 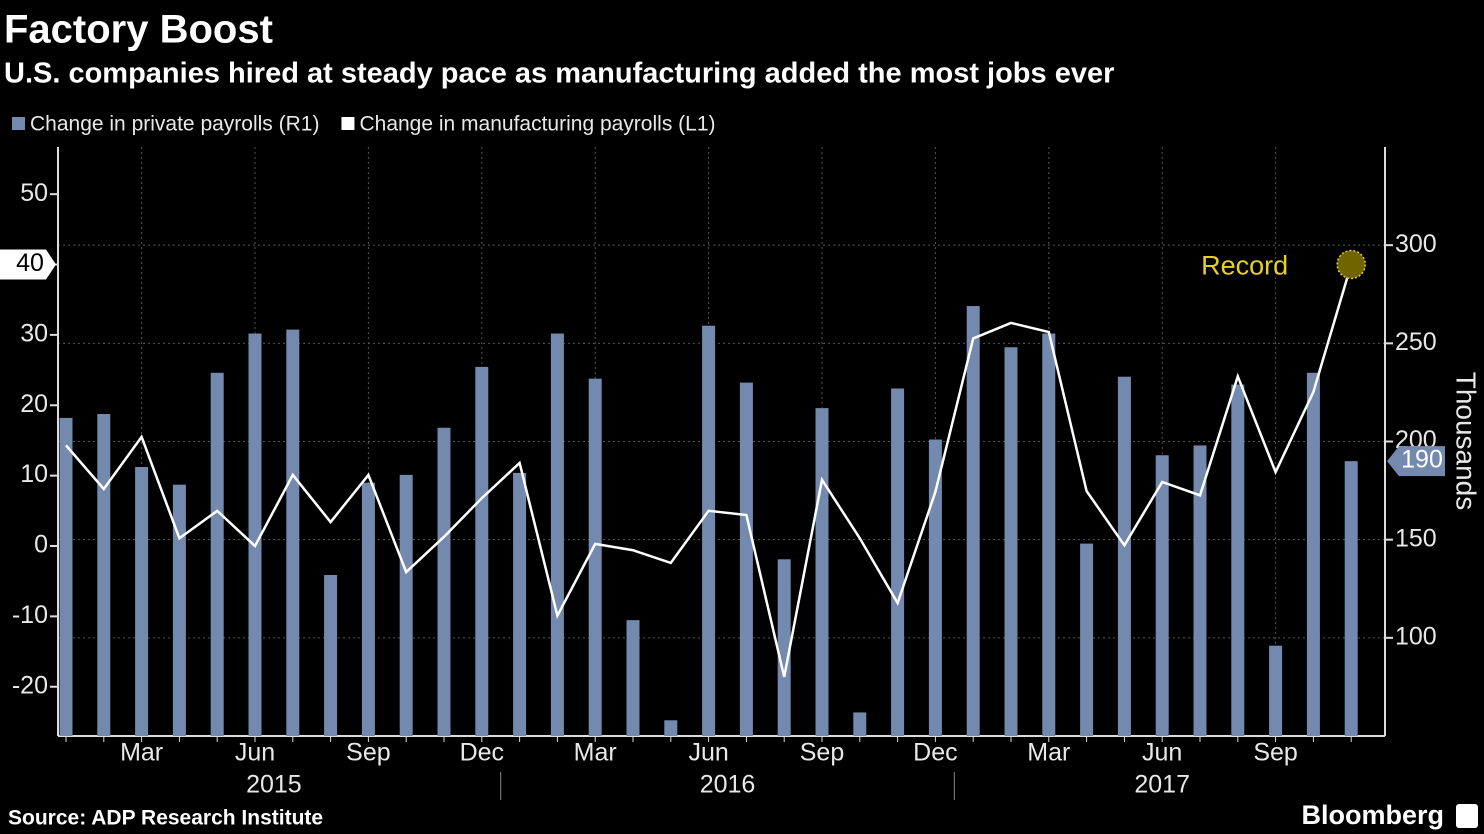 What do you see at coordinates (1466, 441) in the screenshot?
I see `y2-axis-label: Thousands` at bounding box center [1466, 441].